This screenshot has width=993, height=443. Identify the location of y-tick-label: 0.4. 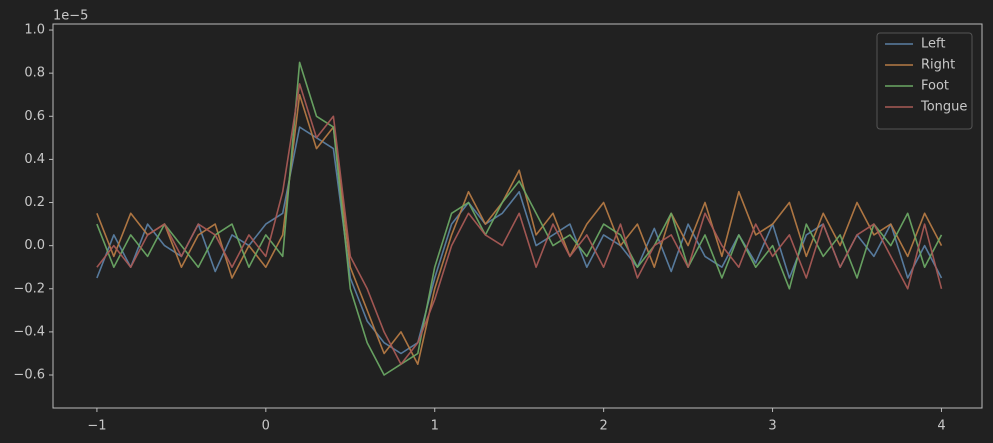
(34, 159).